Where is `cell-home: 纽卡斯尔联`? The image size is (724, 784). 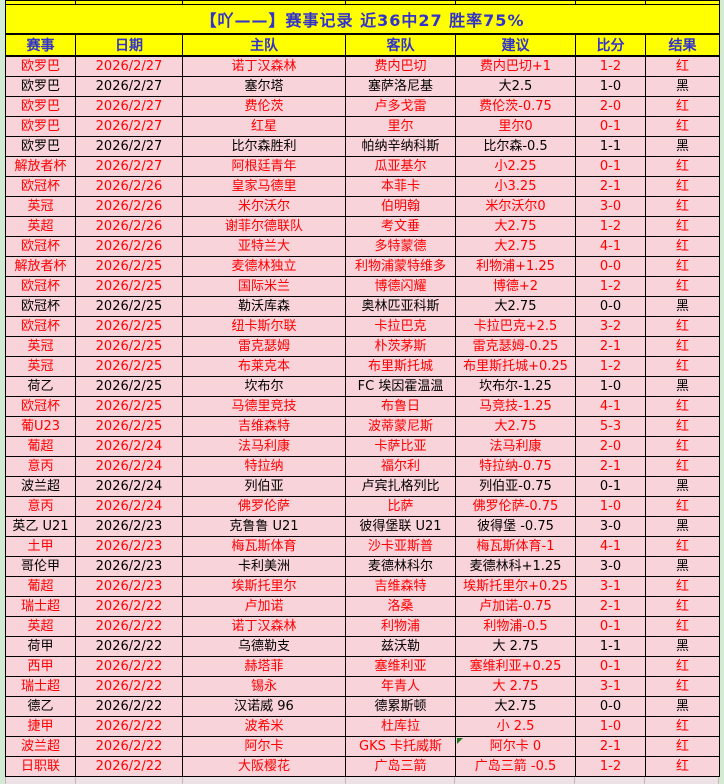 cell-home: 纽卡斯尔联 is located at coordinates (264, 326).